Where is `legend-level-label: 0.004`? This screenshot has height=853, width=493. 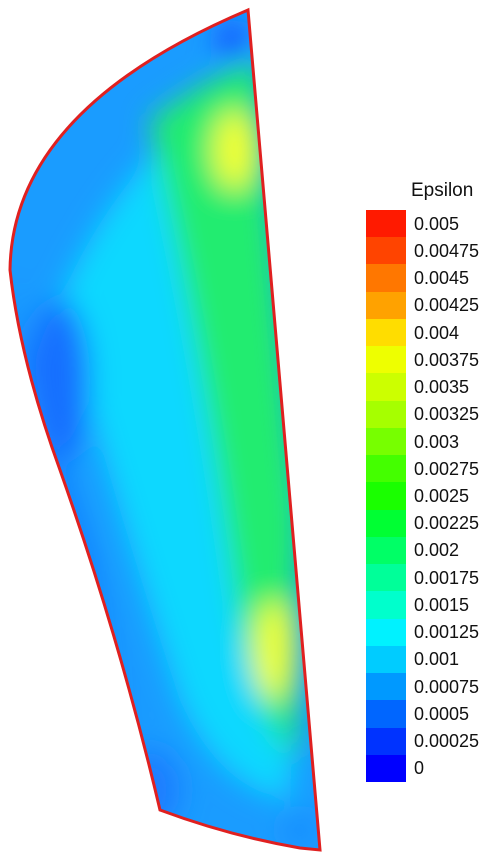 legend-level-label: 0.004 is located at coordinates (437, 332).